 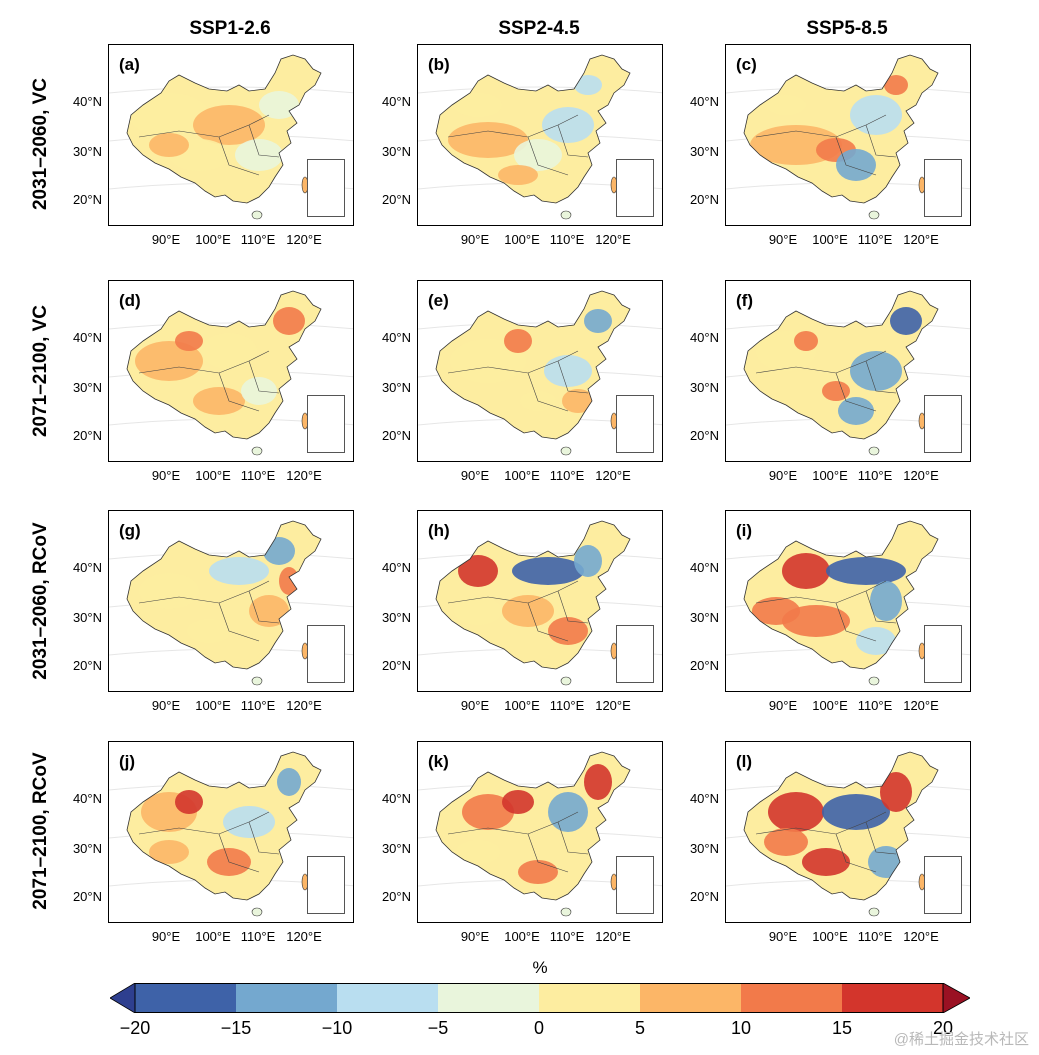 I want to click on map-panel: (g), so click(x=231, y=601).